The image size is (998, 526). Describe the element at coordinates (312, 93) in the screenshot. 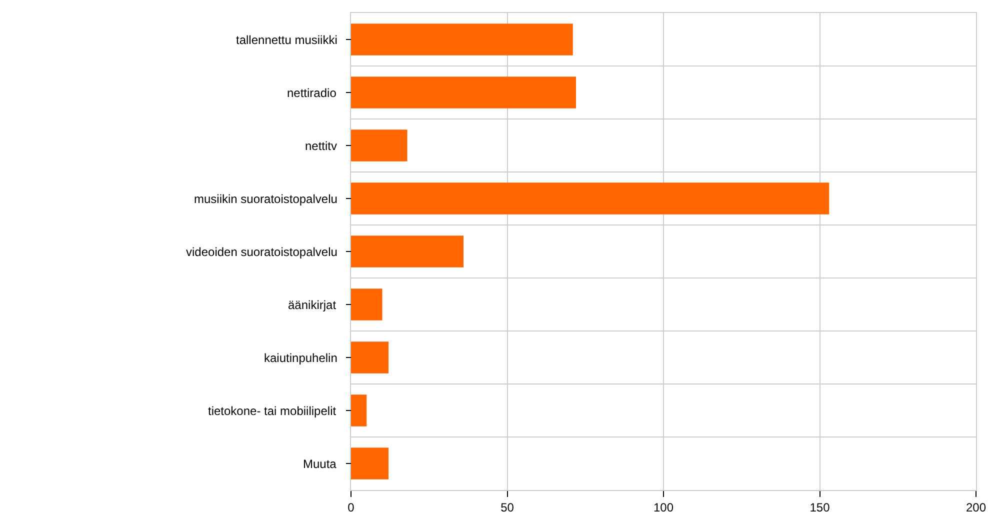

I see `y-tick-label: nettiradio` at that location.